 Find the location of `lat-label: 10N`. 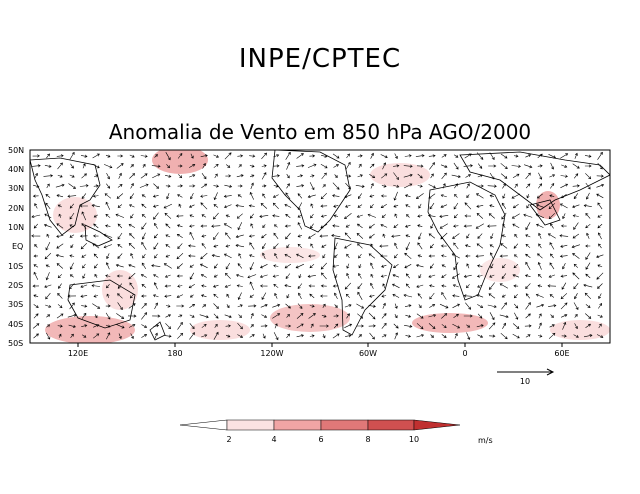

lat-label: 10N is located at coordinates (16, 227).